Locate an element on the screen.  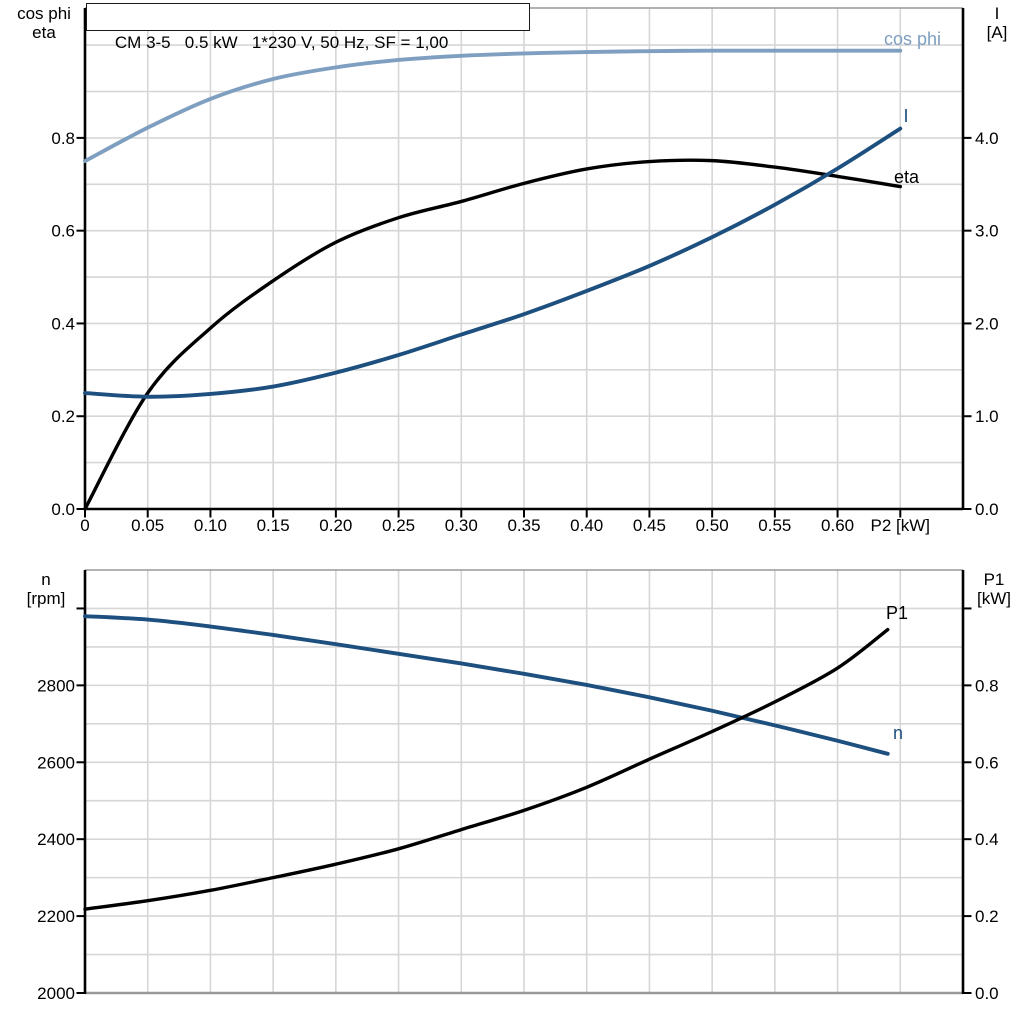
speed-axis-title-line1: n is located at coordinates (46, 579).